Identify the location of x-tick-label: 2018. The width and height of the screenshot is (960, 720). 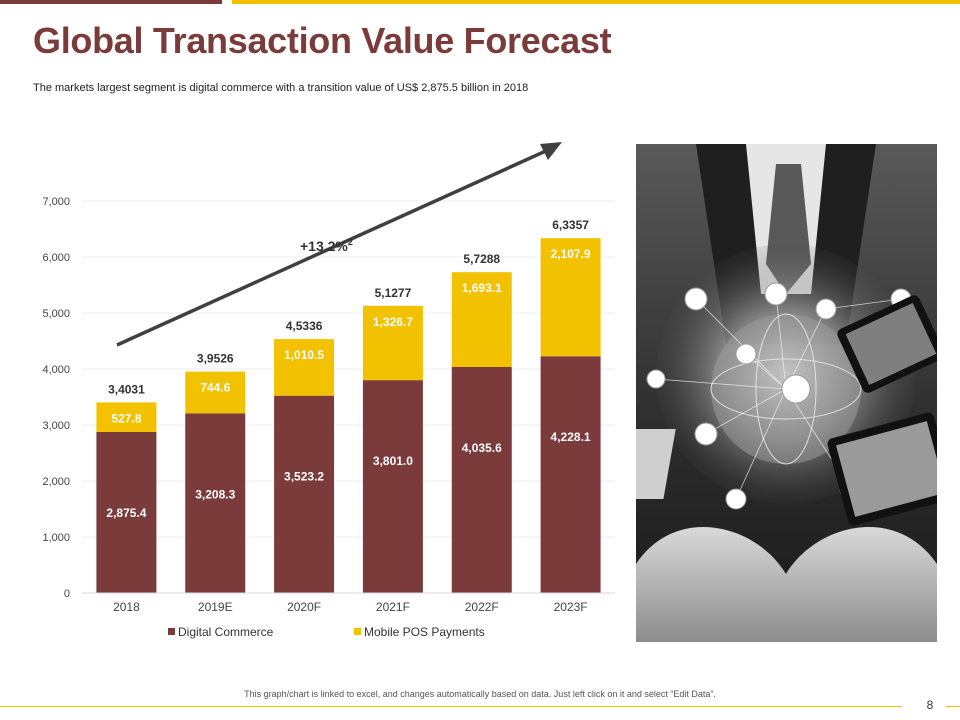
(126, 607).